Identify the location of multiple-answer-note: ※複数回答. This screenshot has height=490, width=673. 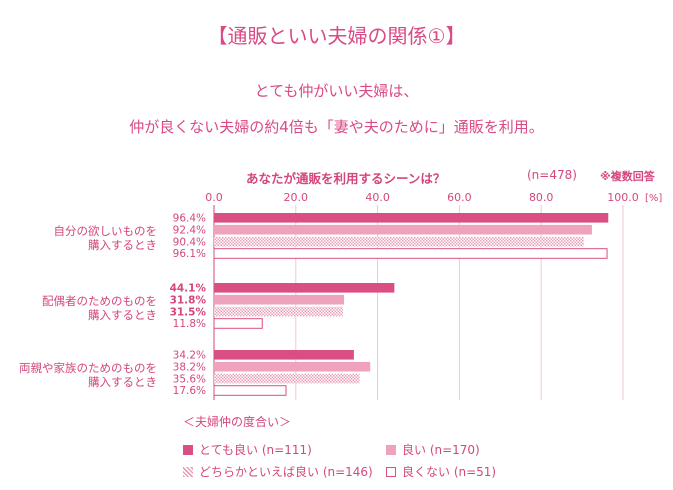
(627, 176).